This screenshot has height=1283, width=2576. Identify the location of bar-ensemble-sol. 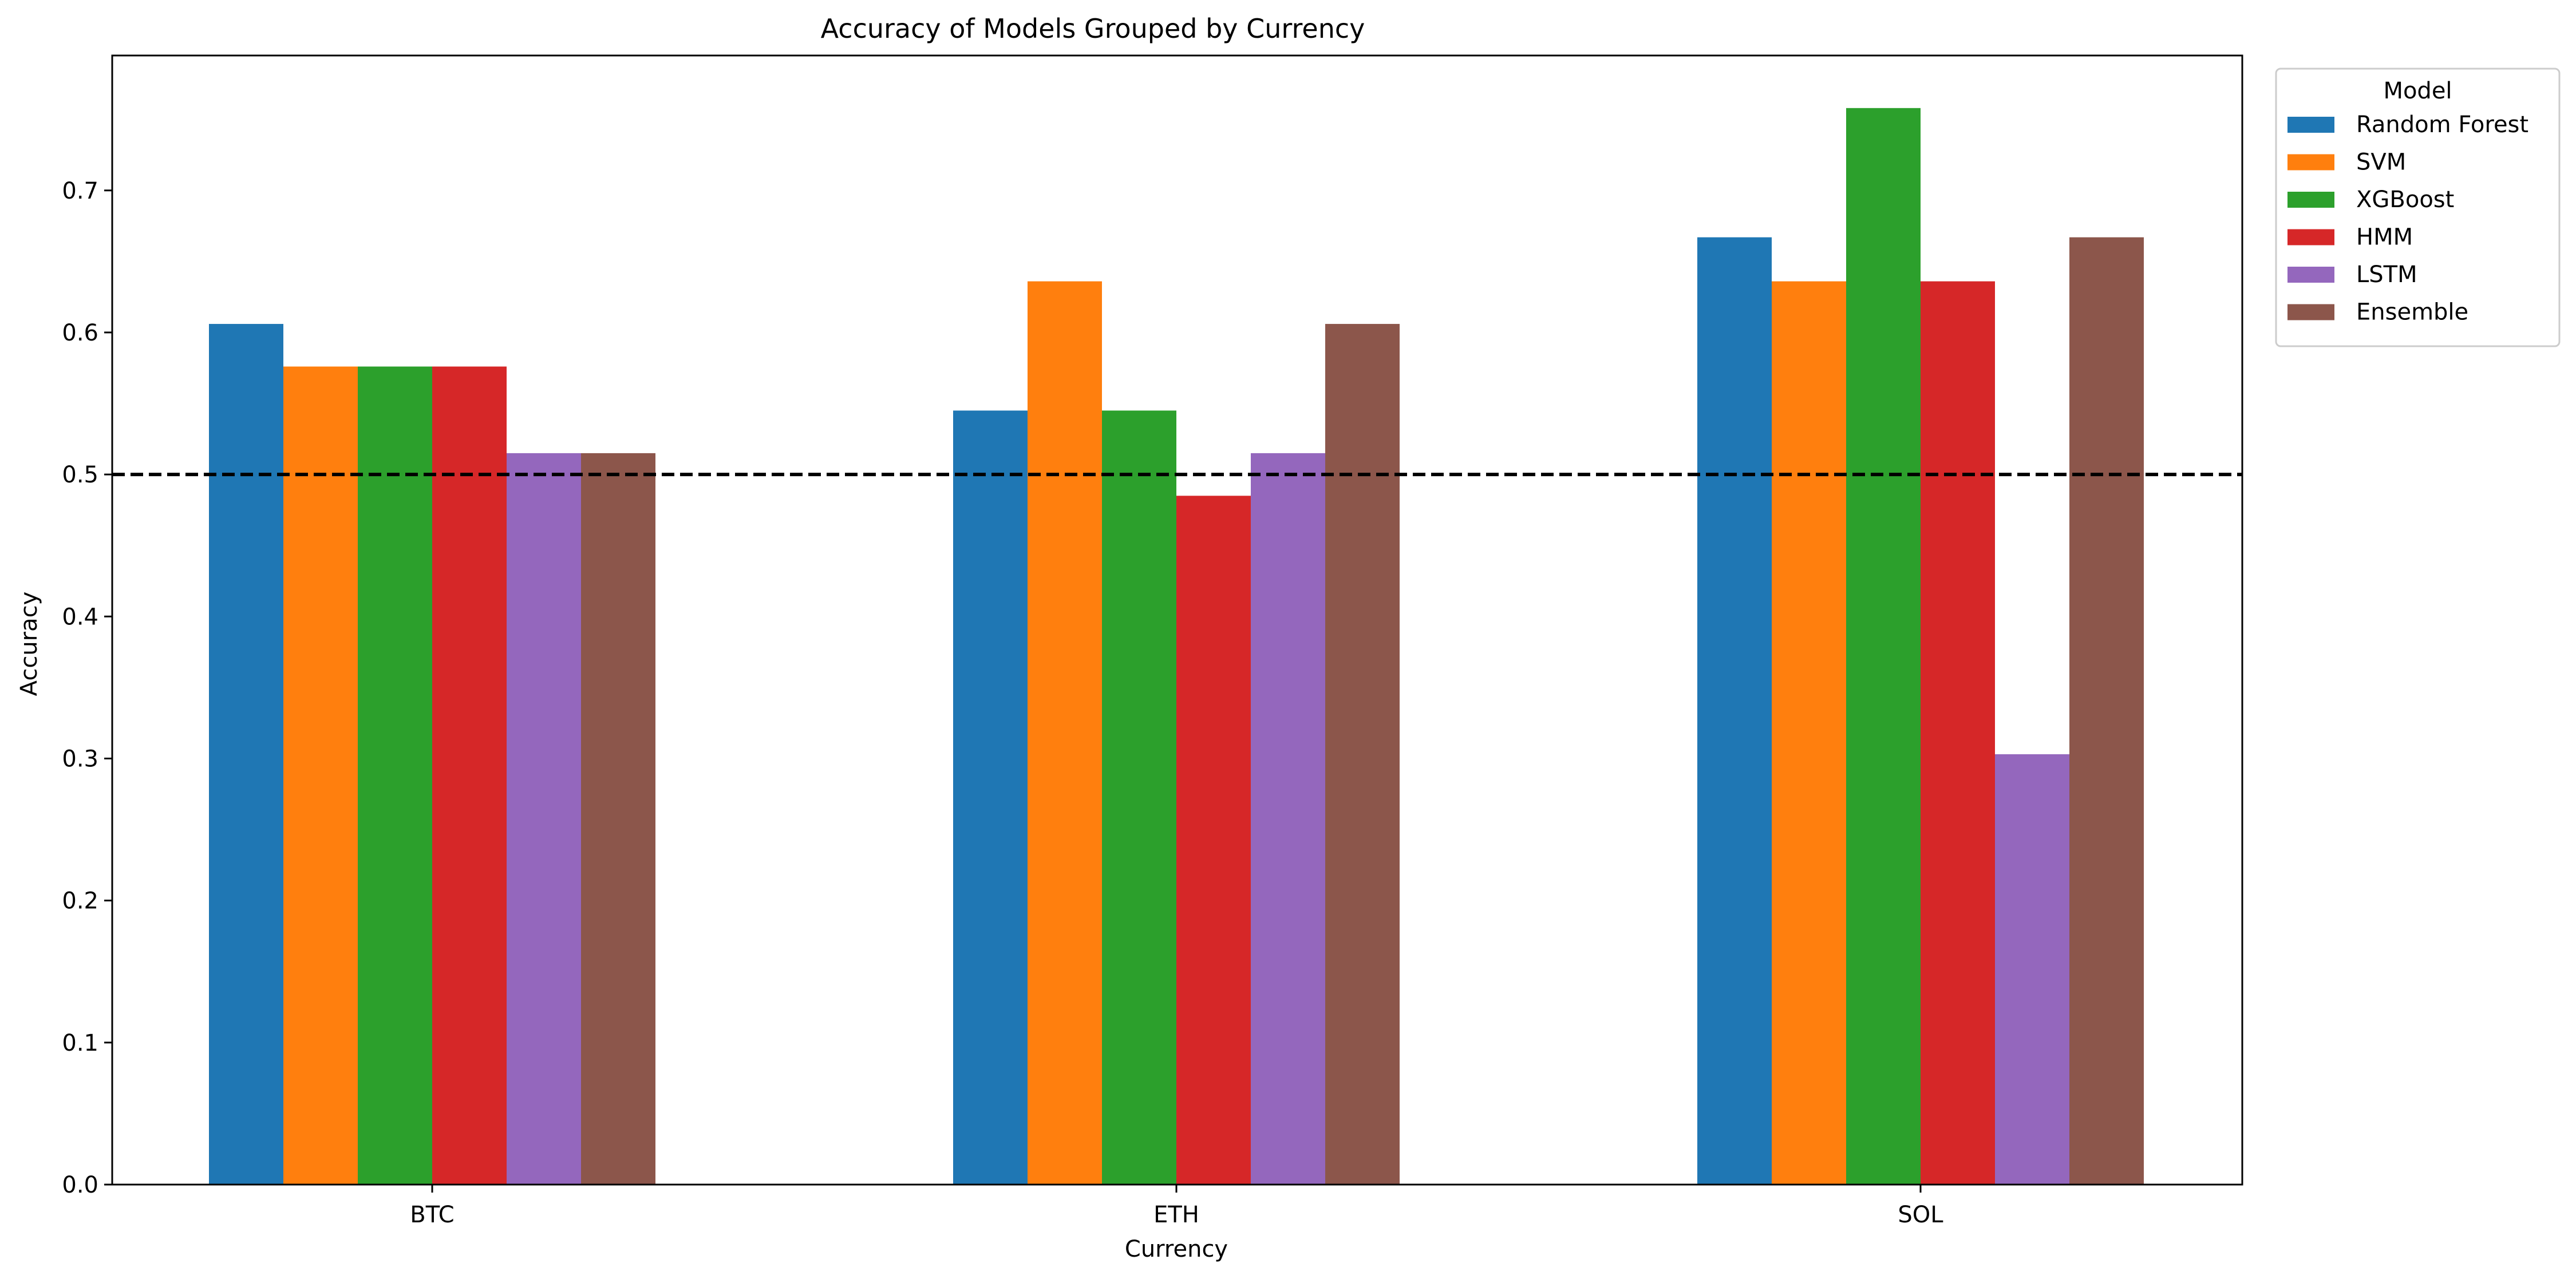
(2106, 711).